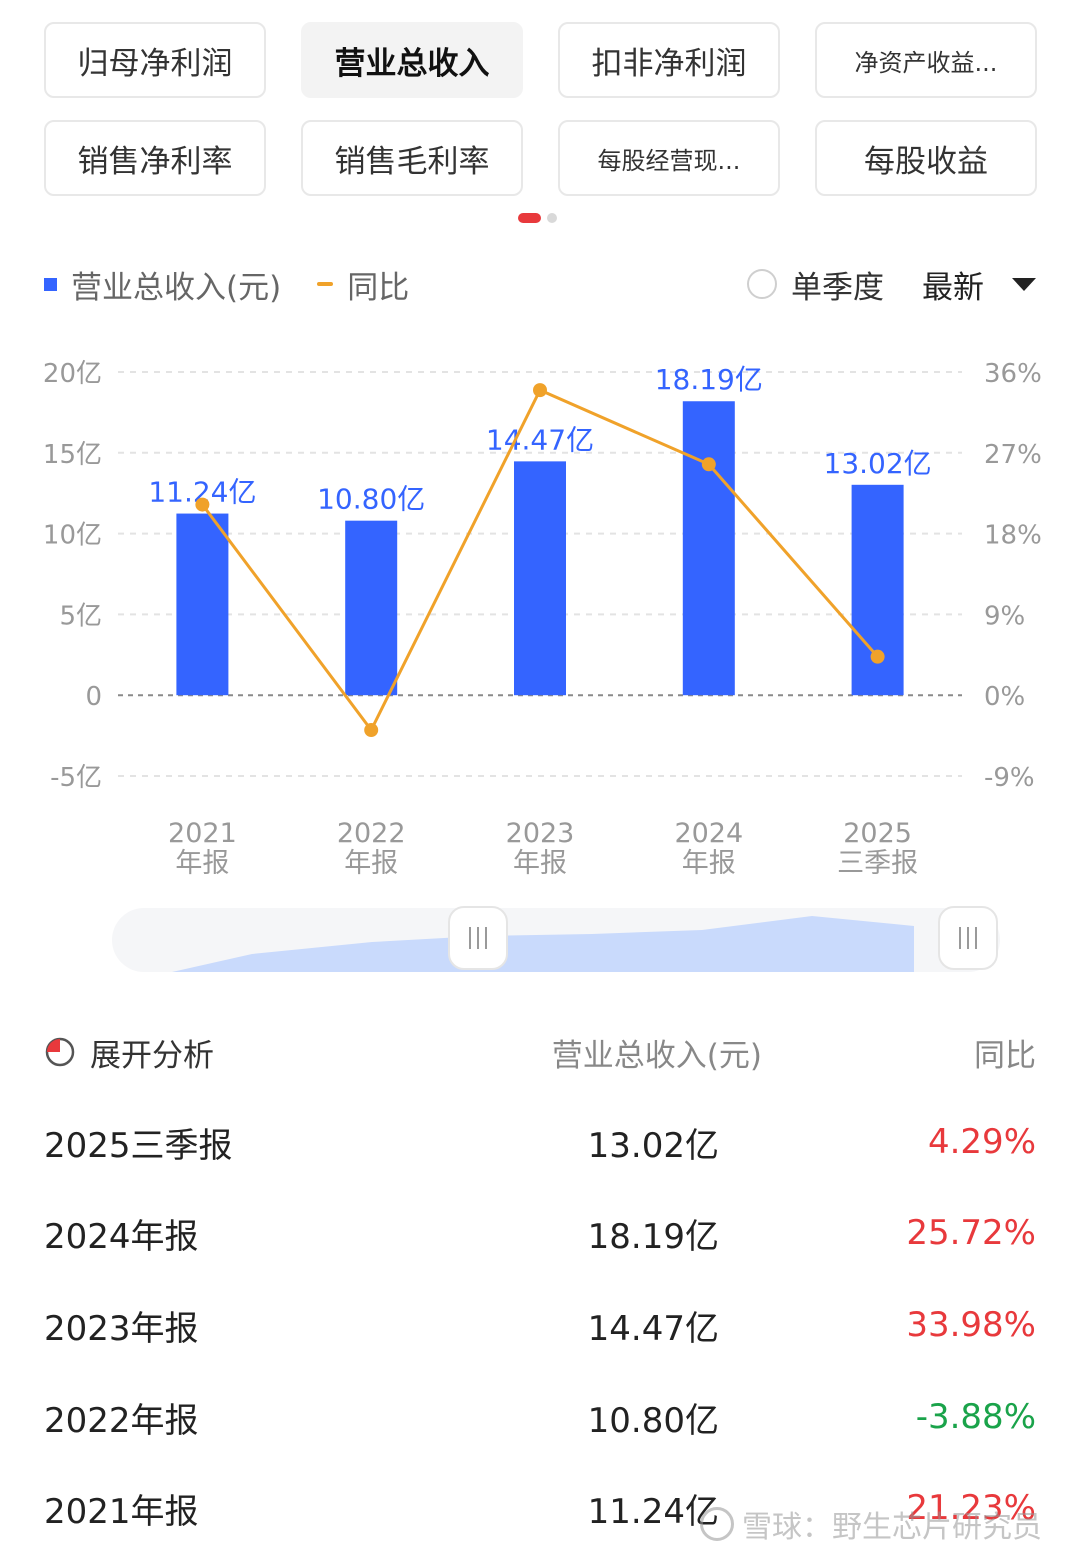 This screenshot has height=1560, width=1080. I want to click on period-cell: 2024年报, so click(121, 1236).